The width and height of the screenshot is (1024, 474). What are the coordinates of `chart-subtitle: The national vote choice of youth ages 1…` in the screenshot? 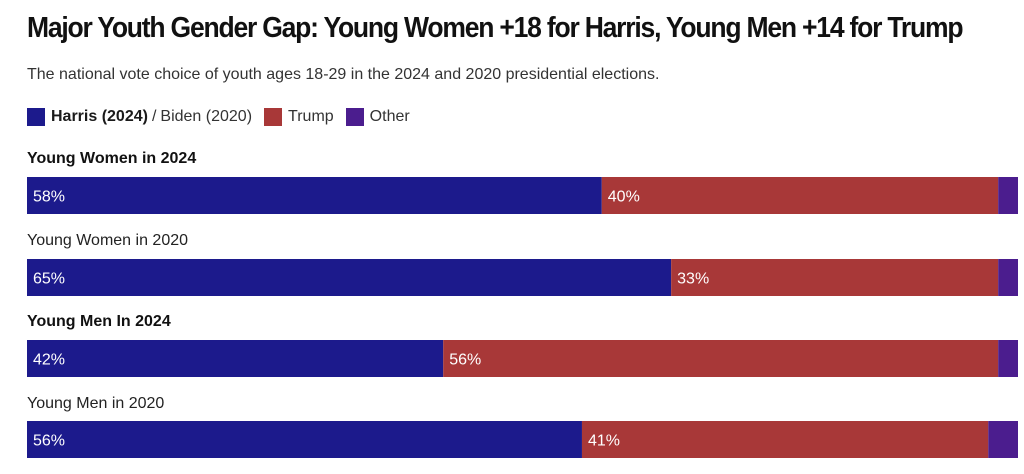 It's located at (343, 74).